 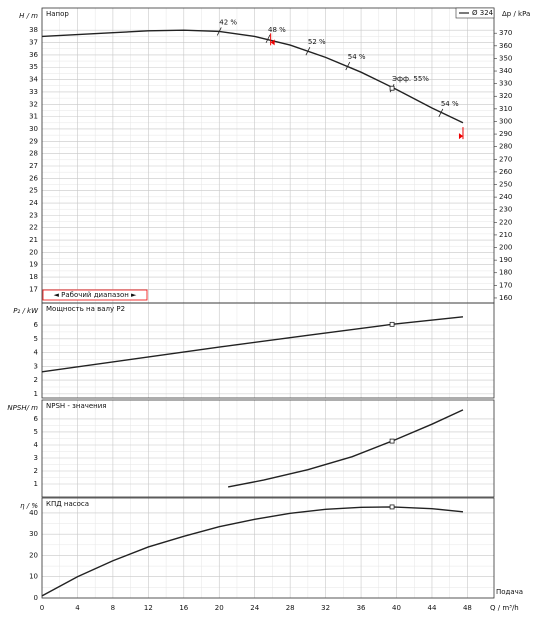 I want to click on legend-label: Ø 324, so click(x=483, y=13).